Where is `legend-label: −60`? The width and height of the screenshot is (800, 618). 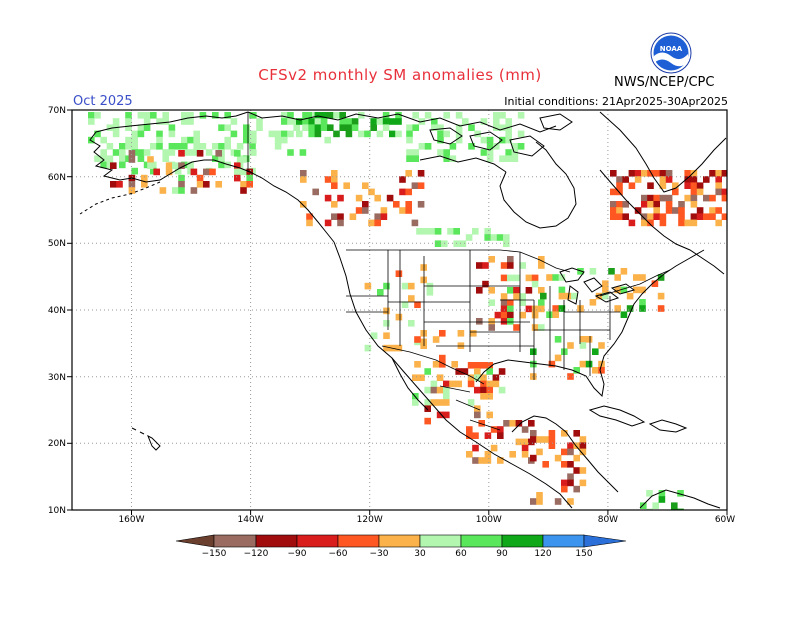
legend-label: −60 is located at coordinates (338, 554).